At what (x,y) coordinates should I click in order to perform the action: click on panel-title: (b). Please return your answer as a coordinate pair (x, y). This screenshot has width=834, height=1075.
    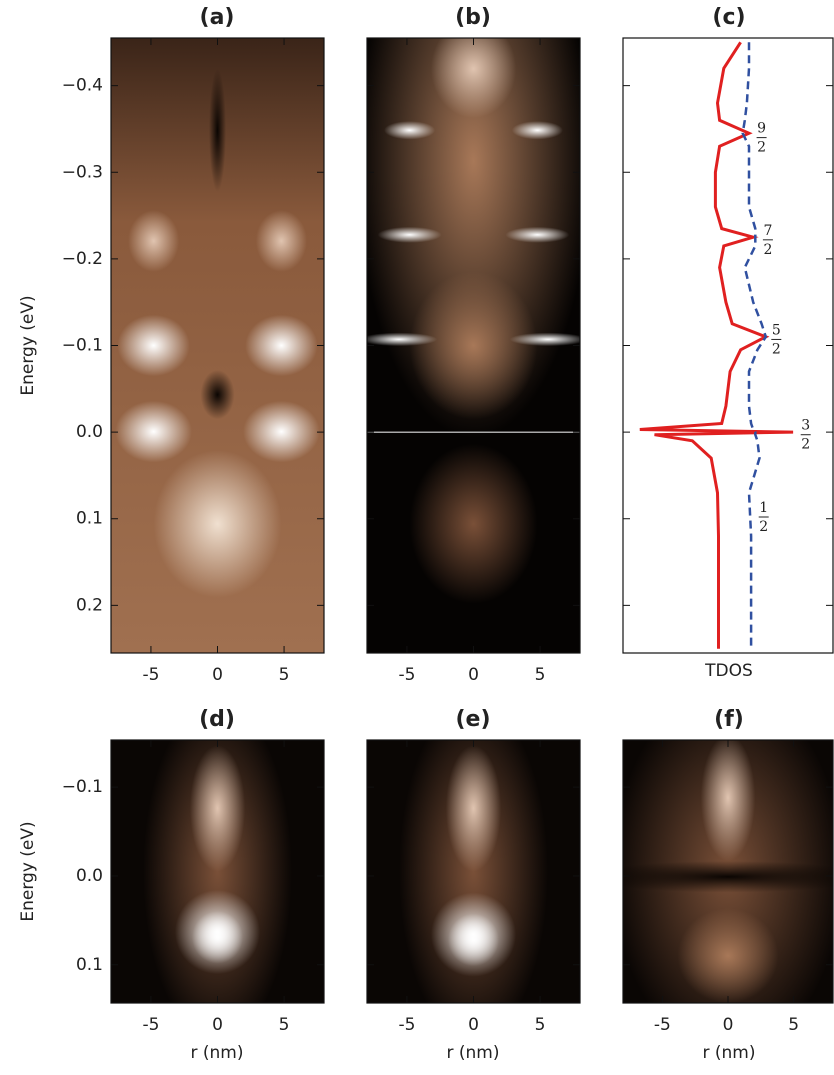
    Looking at the image, I should click on (473, 17).